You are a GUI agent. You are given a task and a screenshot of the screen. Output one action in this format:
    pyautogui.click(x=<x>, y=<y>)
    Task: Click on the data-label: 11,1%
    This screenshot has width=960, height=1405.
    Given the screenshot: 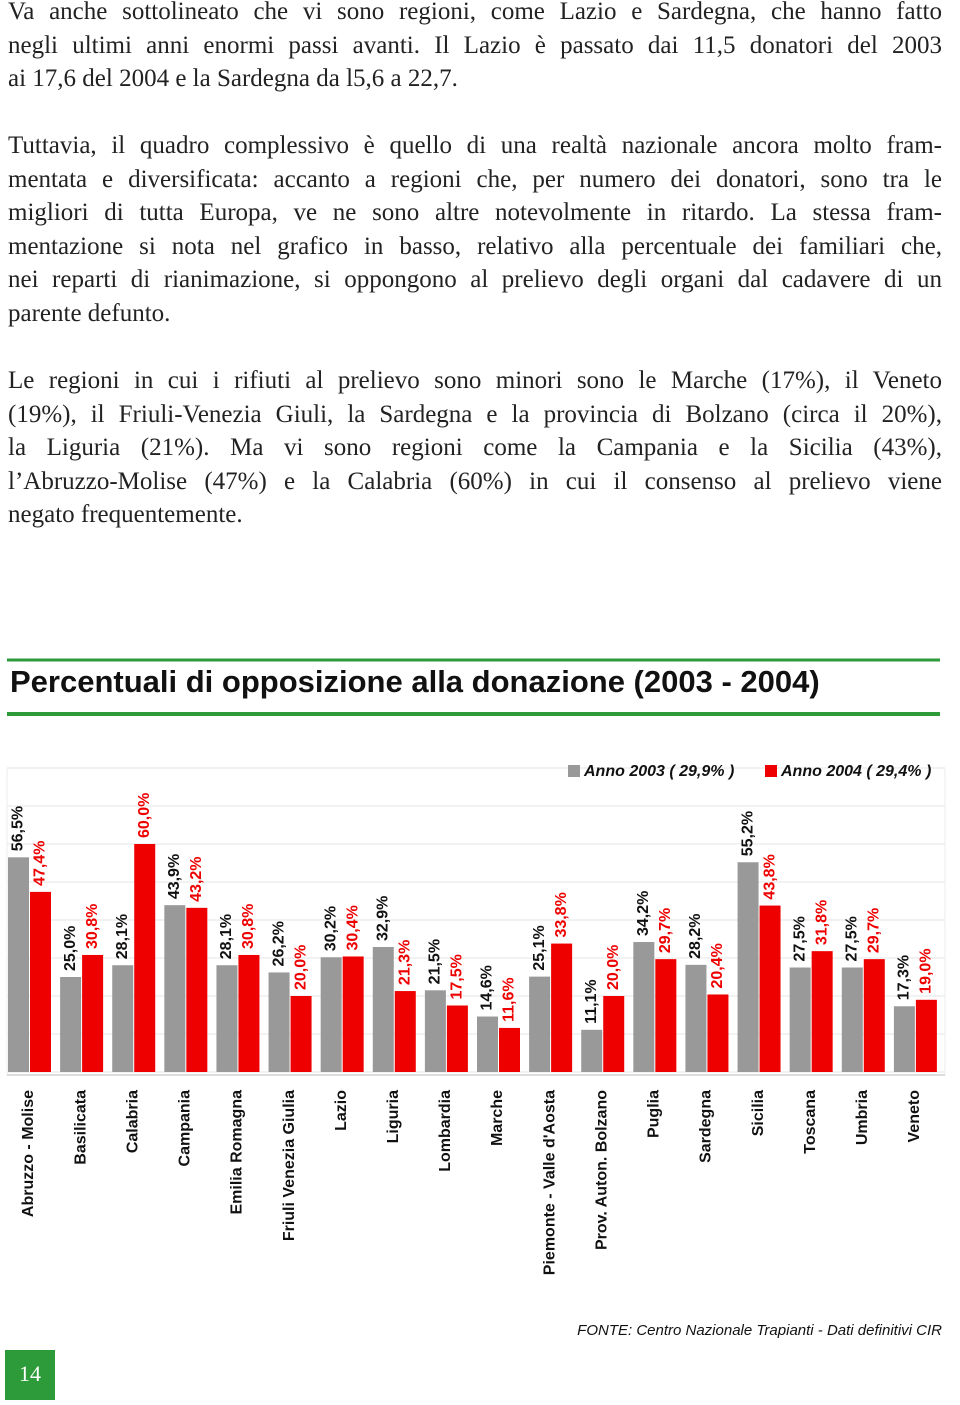 What is the action you would take?
    pyautogui.click(x=591, y=1001)
    